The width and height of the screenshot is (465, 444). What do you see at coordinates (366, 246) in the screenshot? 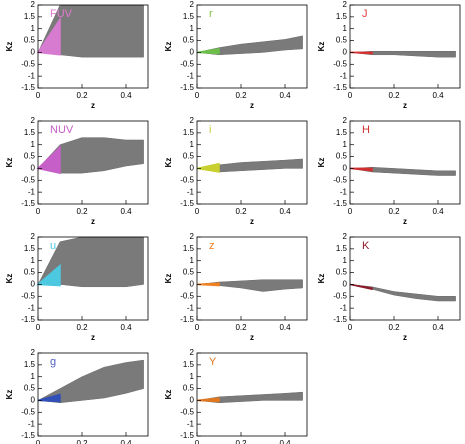
I see `panel-title: K` at bounding box center [366, 246].